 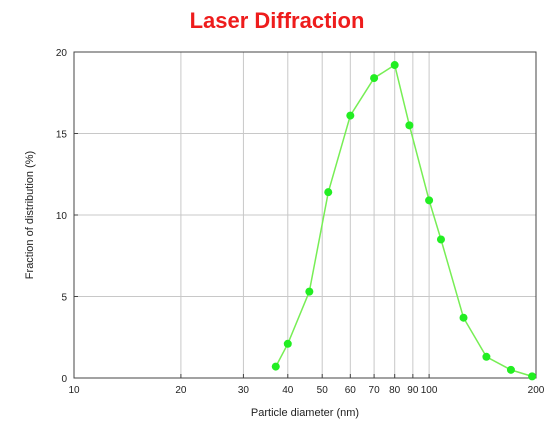 I want to click on x-tick-label: 80, so click(x=395, y=390).